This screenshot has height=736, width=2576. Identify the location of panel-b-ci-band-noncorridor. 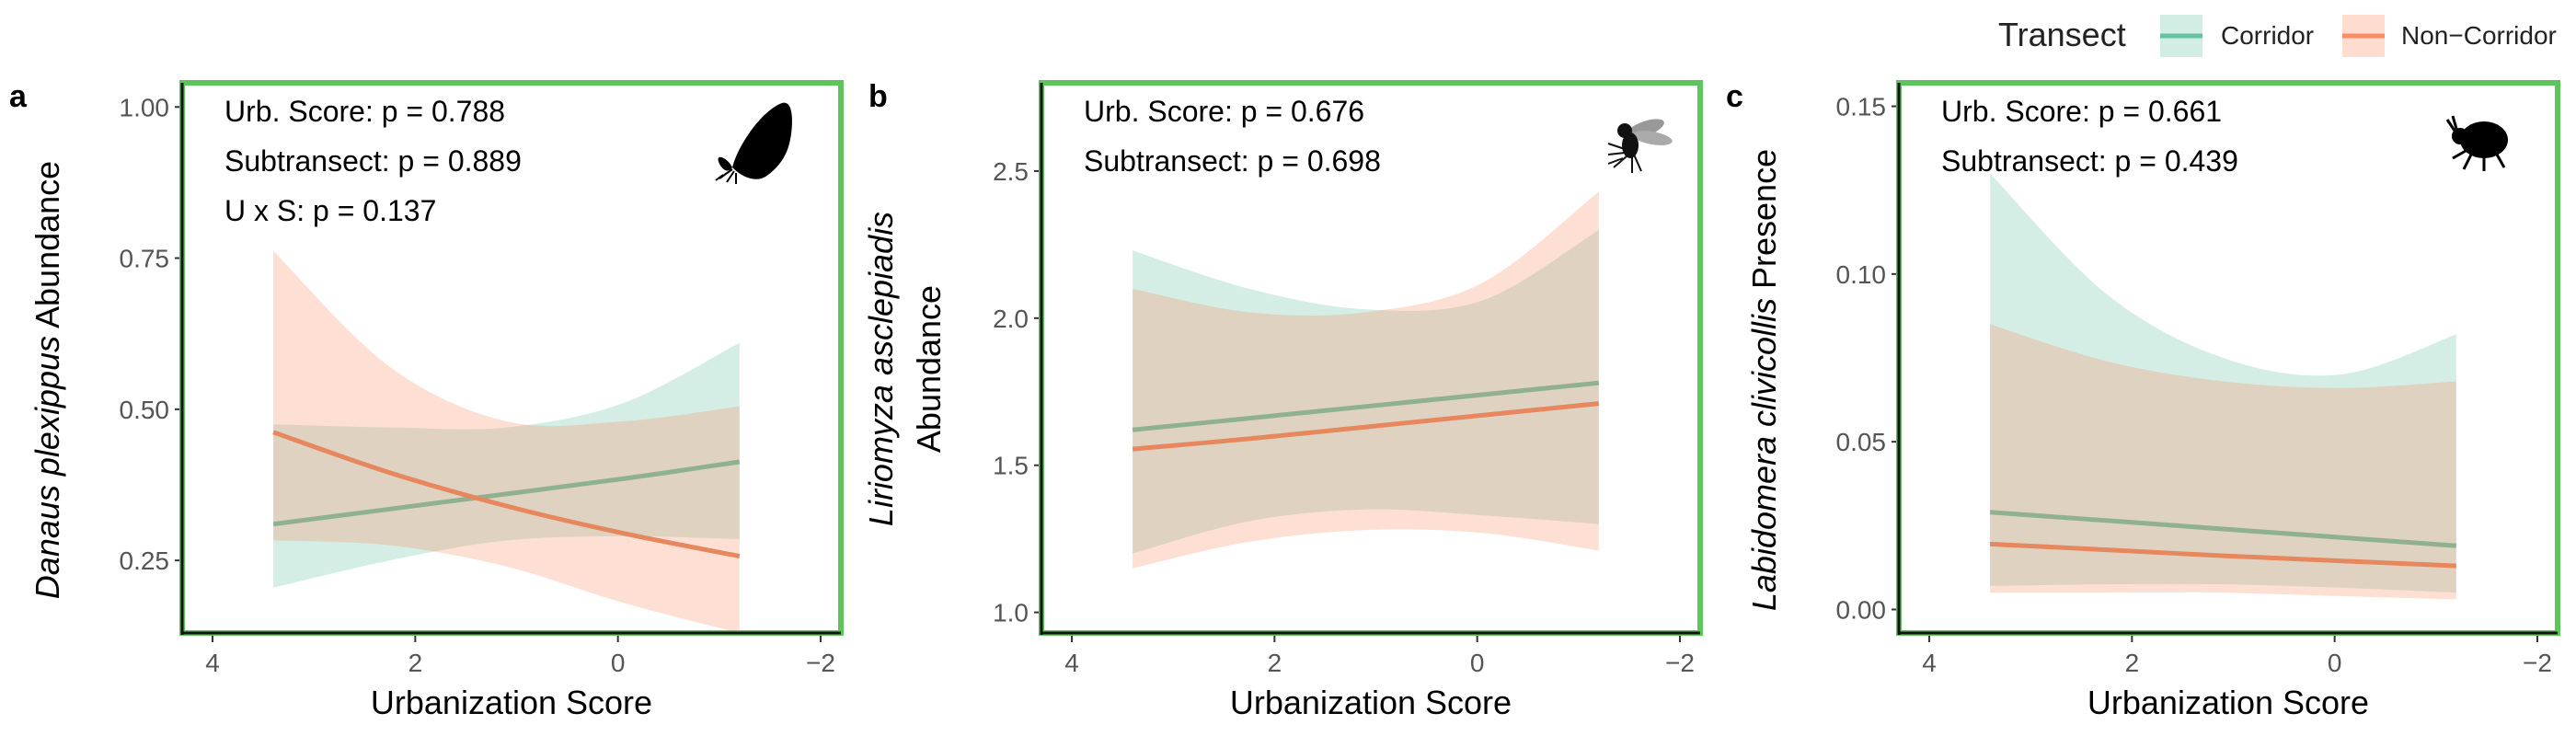
(1366, 380).